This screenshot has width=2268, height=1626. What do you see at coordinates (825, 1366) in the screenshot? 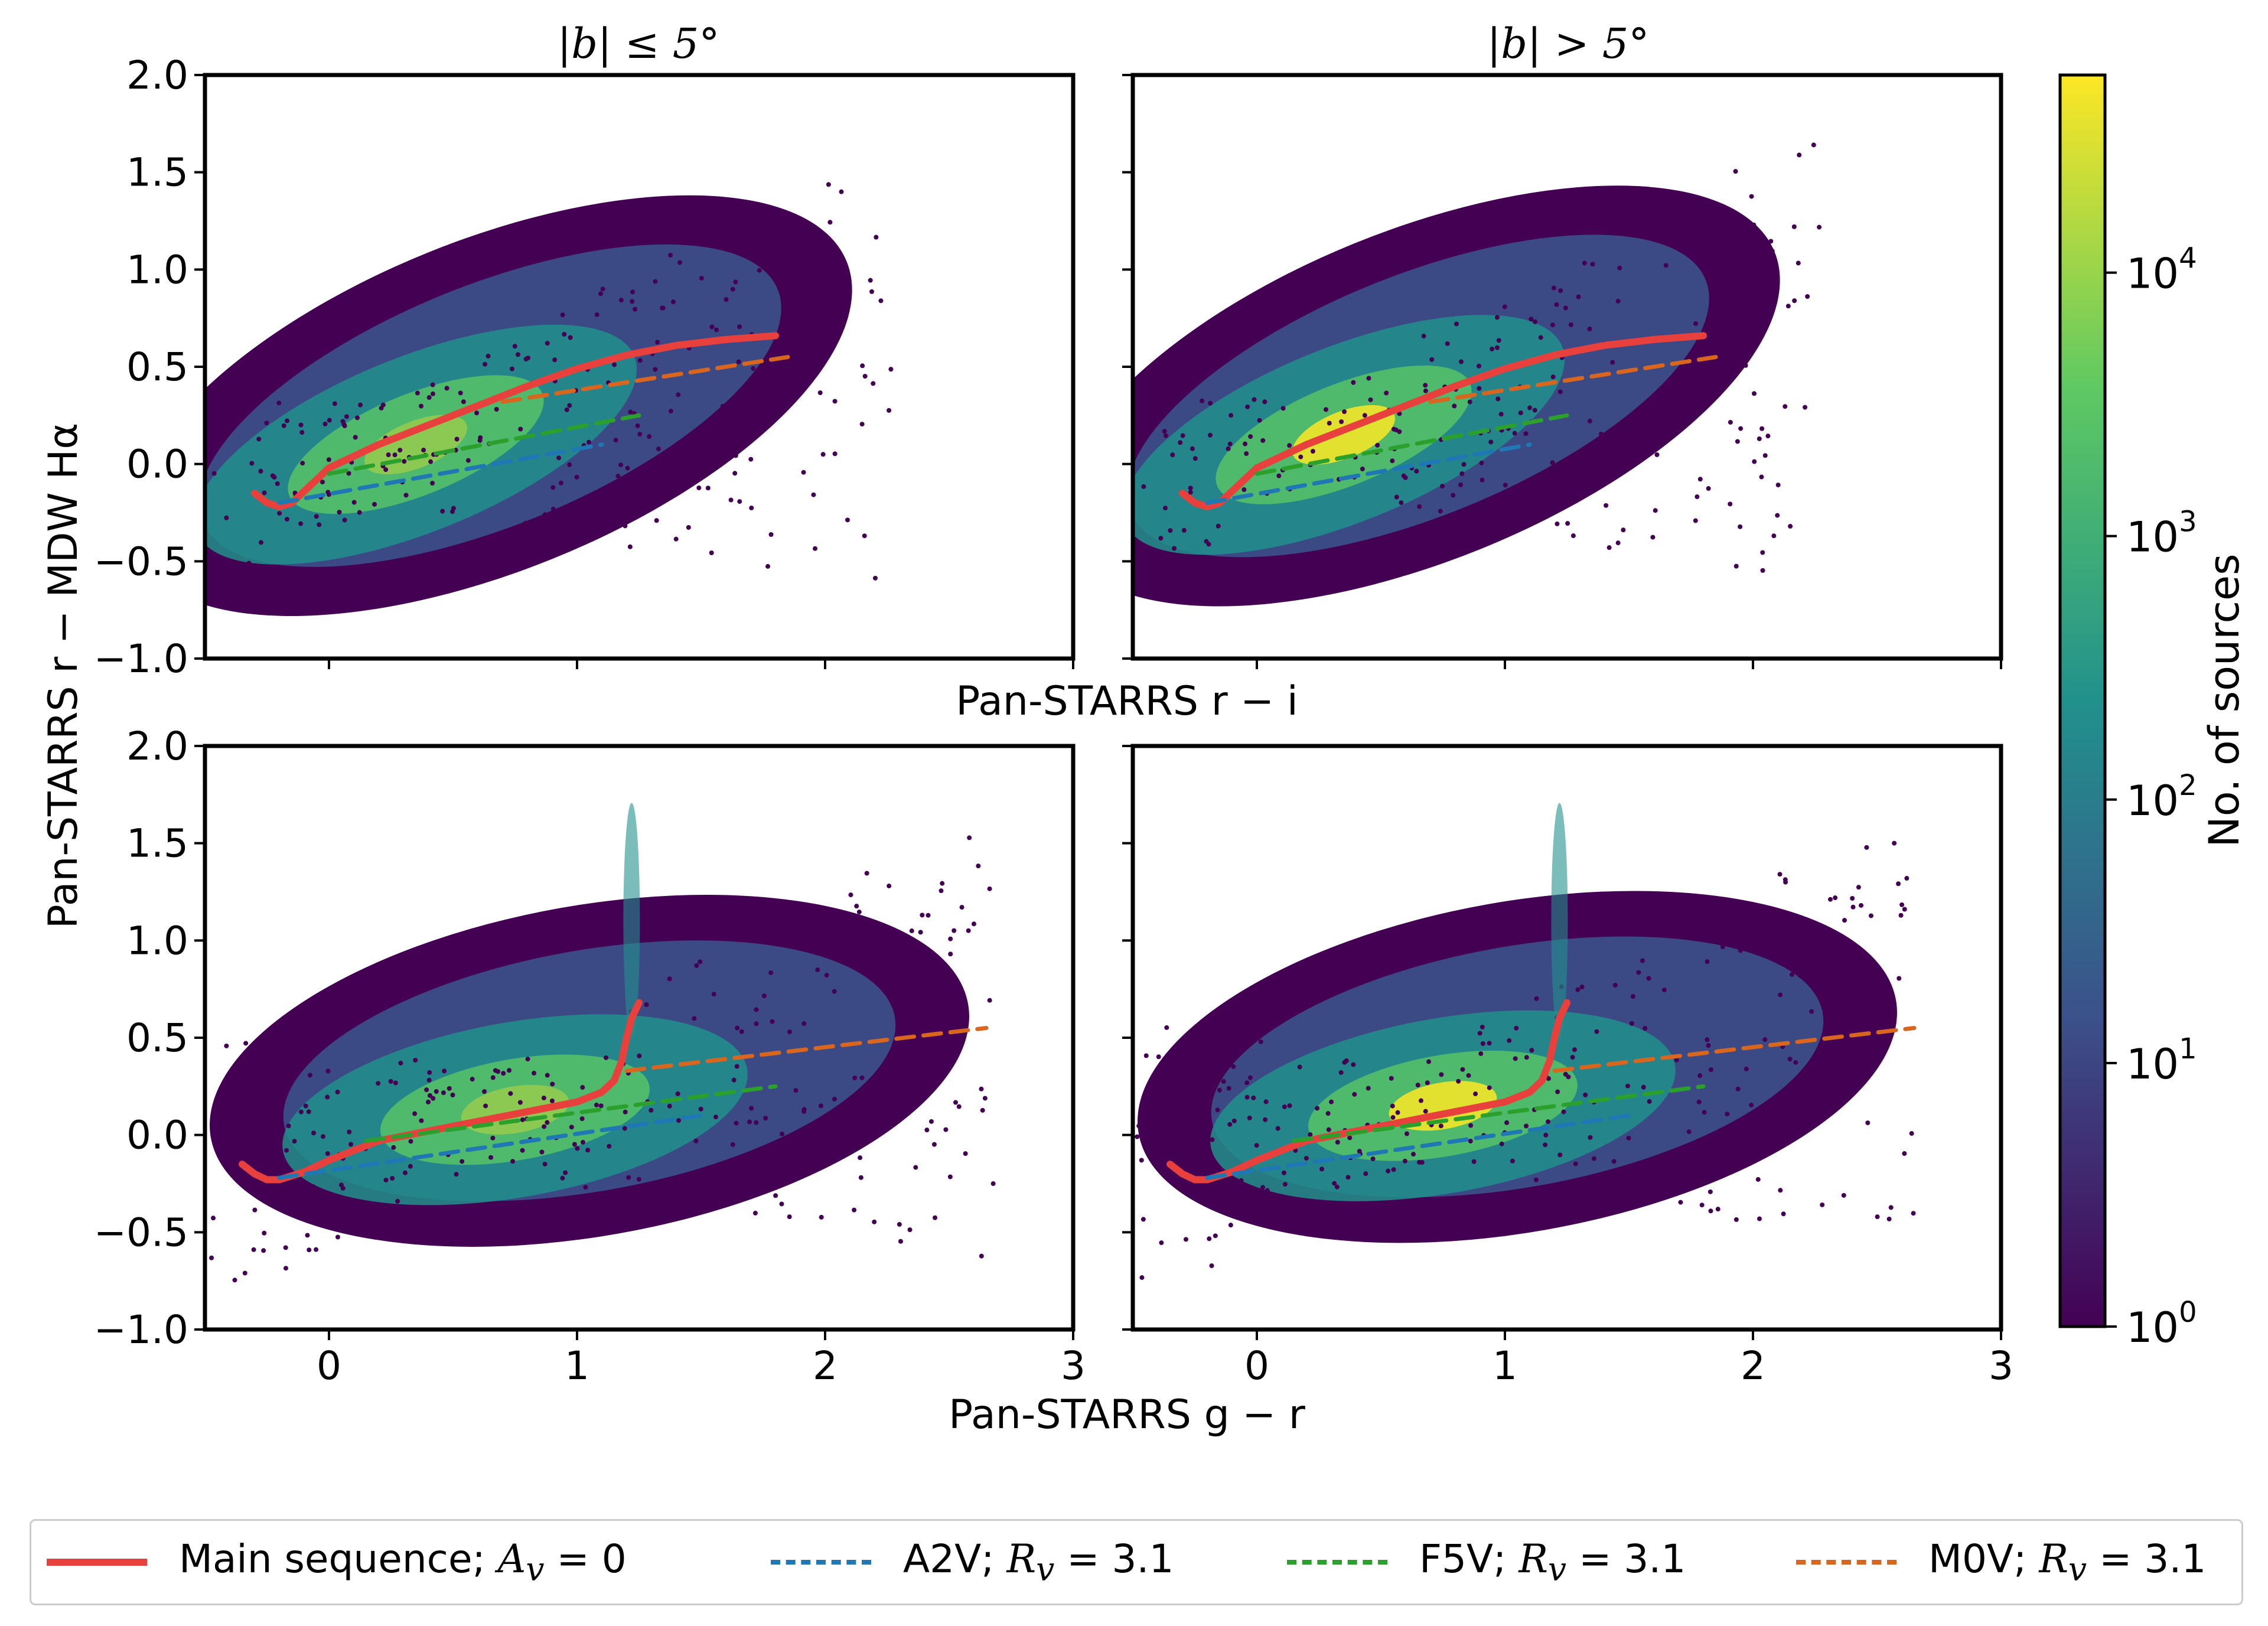
I see `x-tick-label: 2` at bounding box center [825, 1366].